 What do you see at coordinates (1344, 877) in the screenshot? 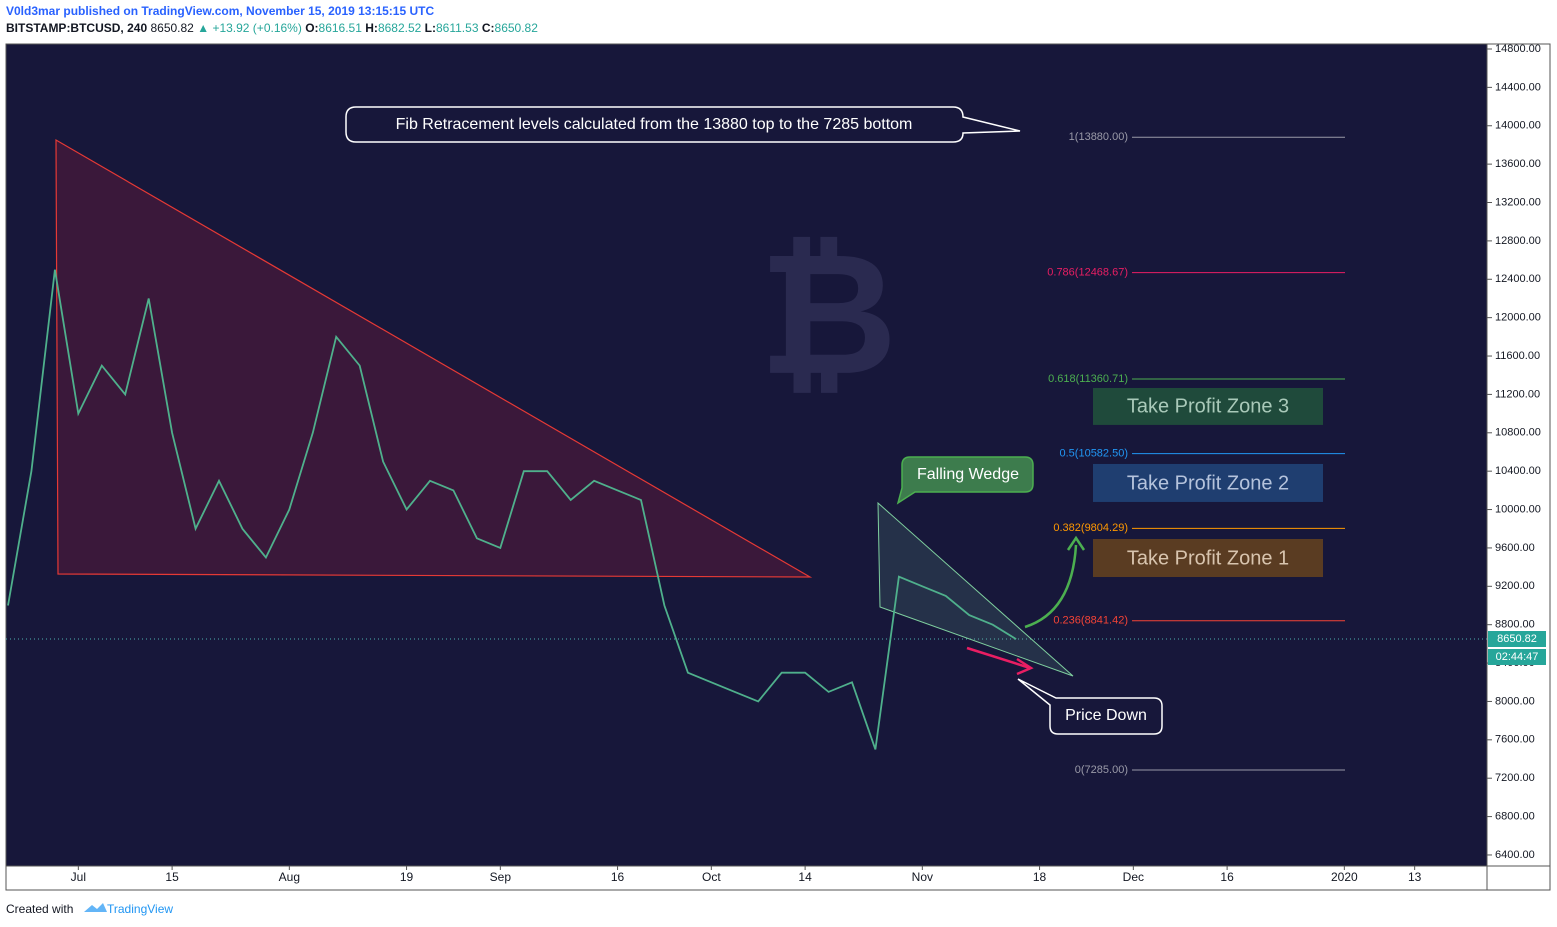
I see `x-tick-label: 2020` at bounding box center [1344, 877].